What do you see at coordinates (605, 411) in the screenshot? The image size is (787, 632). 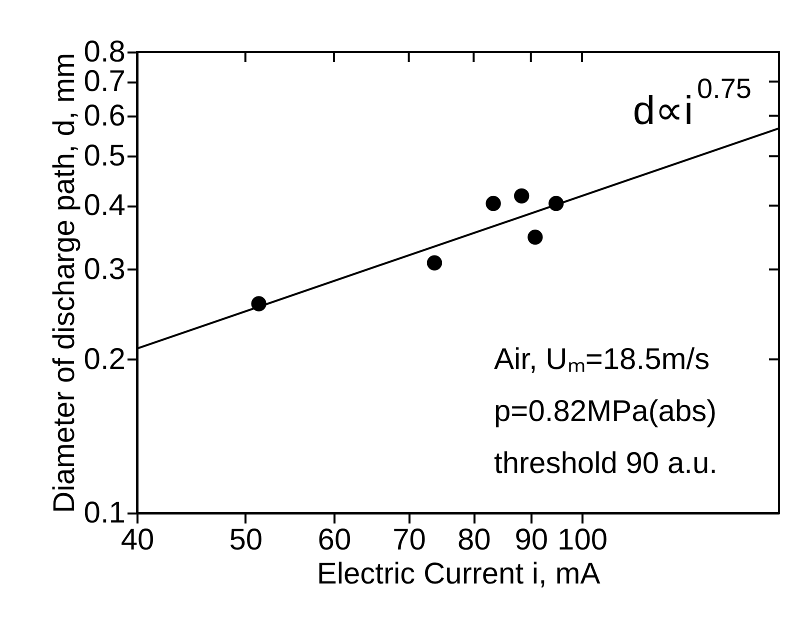 I see `annotation: p=0.82MPa(abs)` at bounding box center [605, 411].